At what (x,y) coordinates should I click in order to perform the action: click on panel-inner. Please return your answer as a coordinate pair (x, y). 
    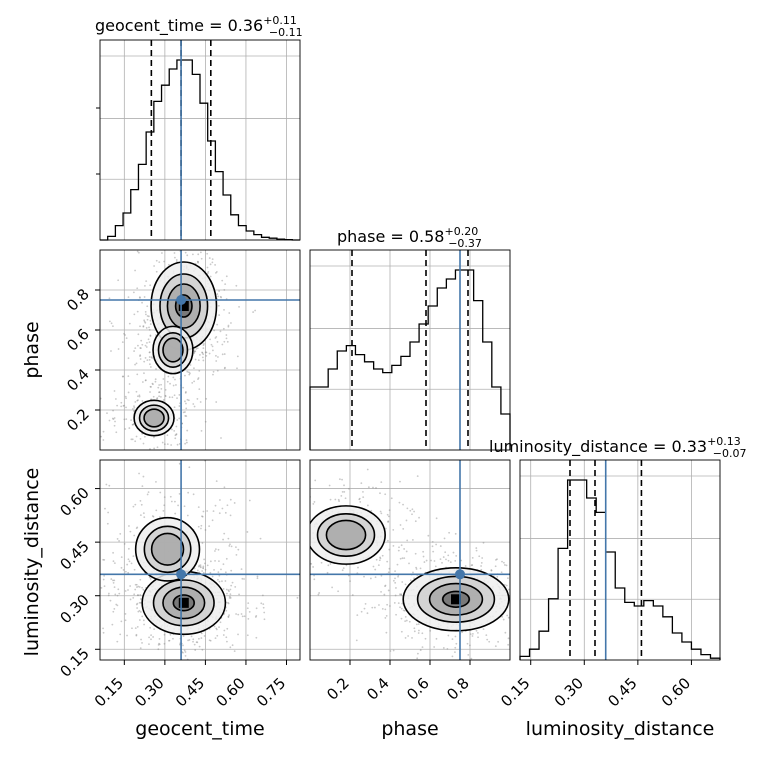
    Looking at the image, I should click on (200, 350).